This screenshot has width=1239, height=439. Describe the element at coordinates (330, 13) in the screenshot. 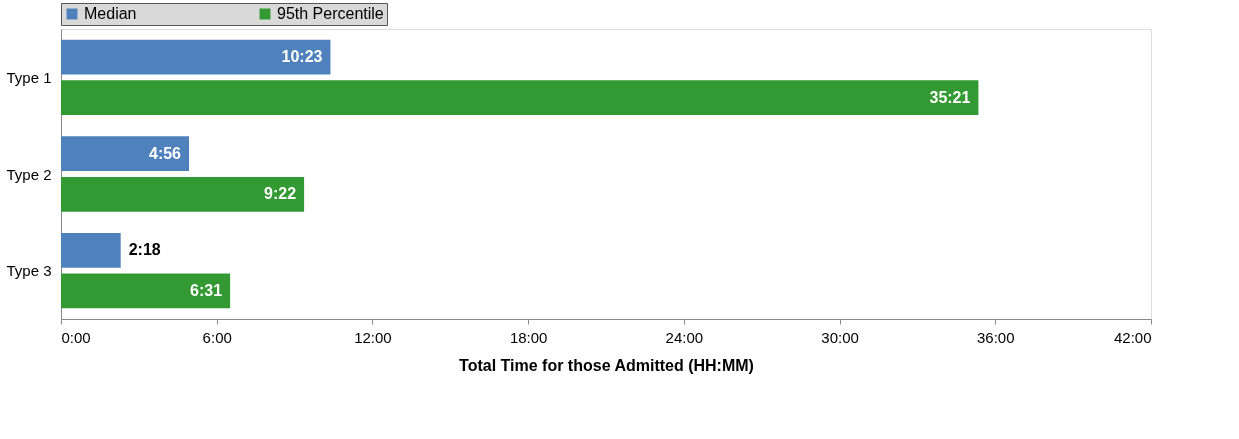

I see `legend-label: 95th Percentile` at that location.